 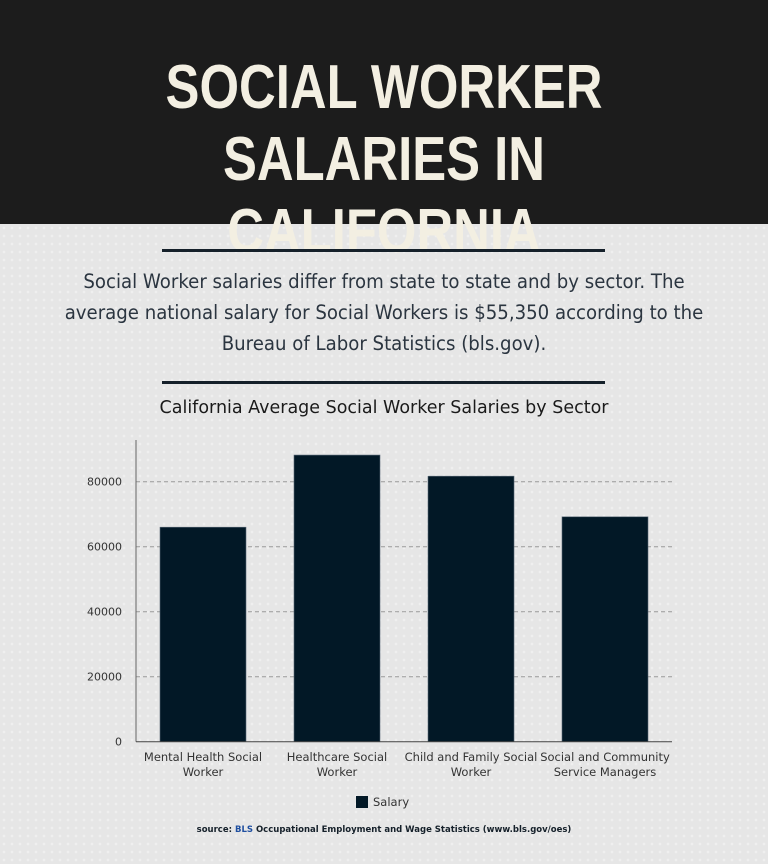 I want to click on legend-label: Salary, so click(x=391, y=802).